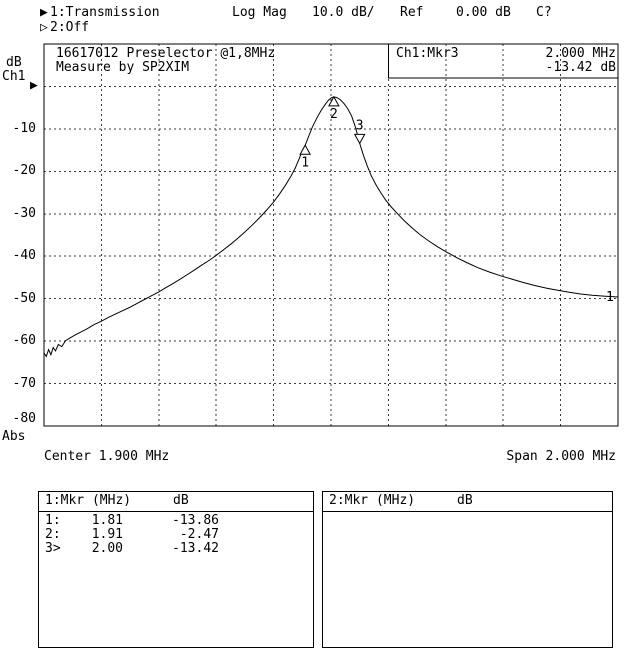 The height and width of the screenshot is (659, 640). What do you see at coordinates (334, 101) in the screenshot?
I see `marker-2-symbol-icon` at bounding box center [334, 101].